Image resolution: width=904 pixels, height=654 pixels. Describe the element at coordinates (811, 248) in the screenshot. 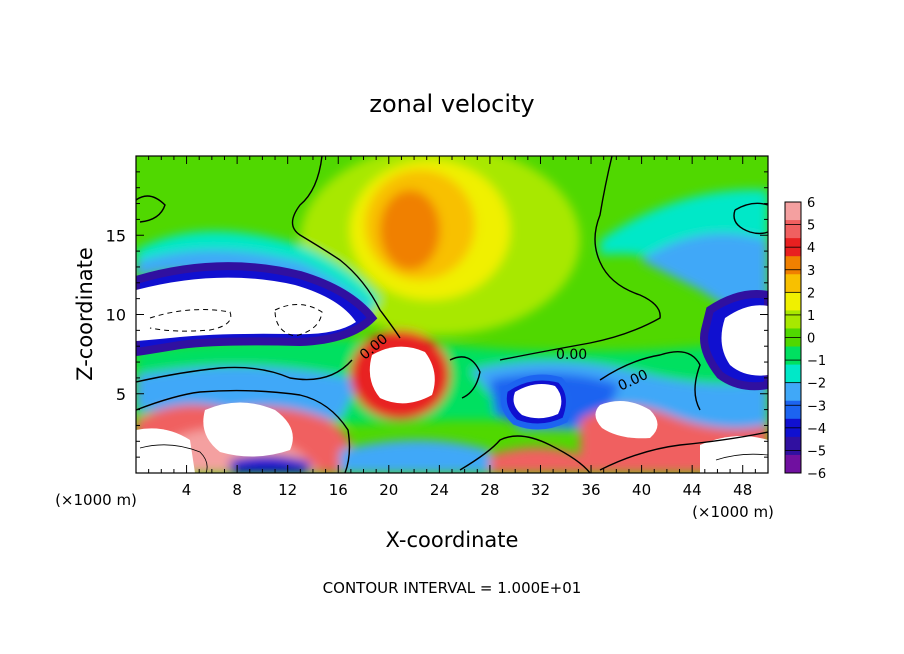

I see `colorbar-tick-label: 4` at that location.